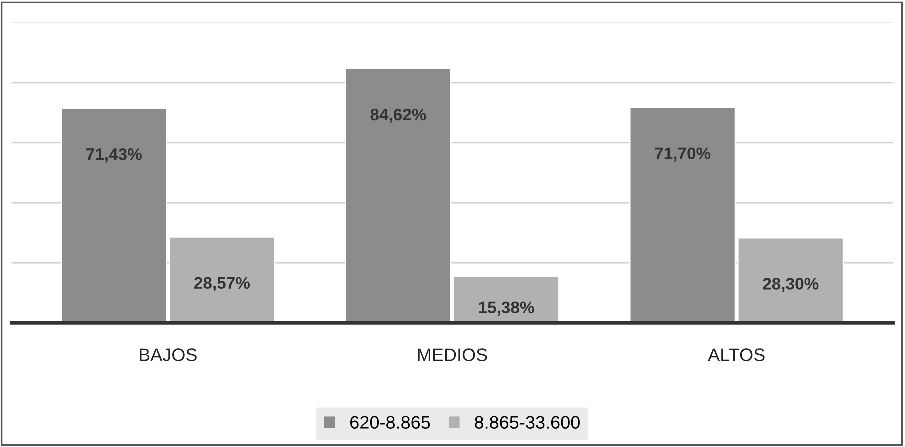 The height and width of the screenshot is (447, 905). I want to click on data-label: 71,43%, so click(114, 155).